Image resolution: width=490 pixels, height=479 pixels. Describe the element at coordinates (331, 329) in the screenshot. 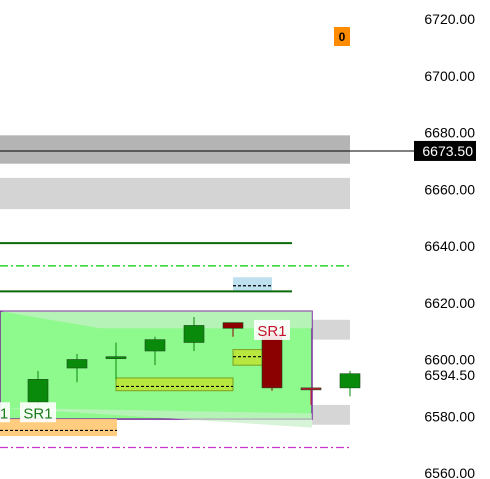

I see `gray-zone-right` at that location.